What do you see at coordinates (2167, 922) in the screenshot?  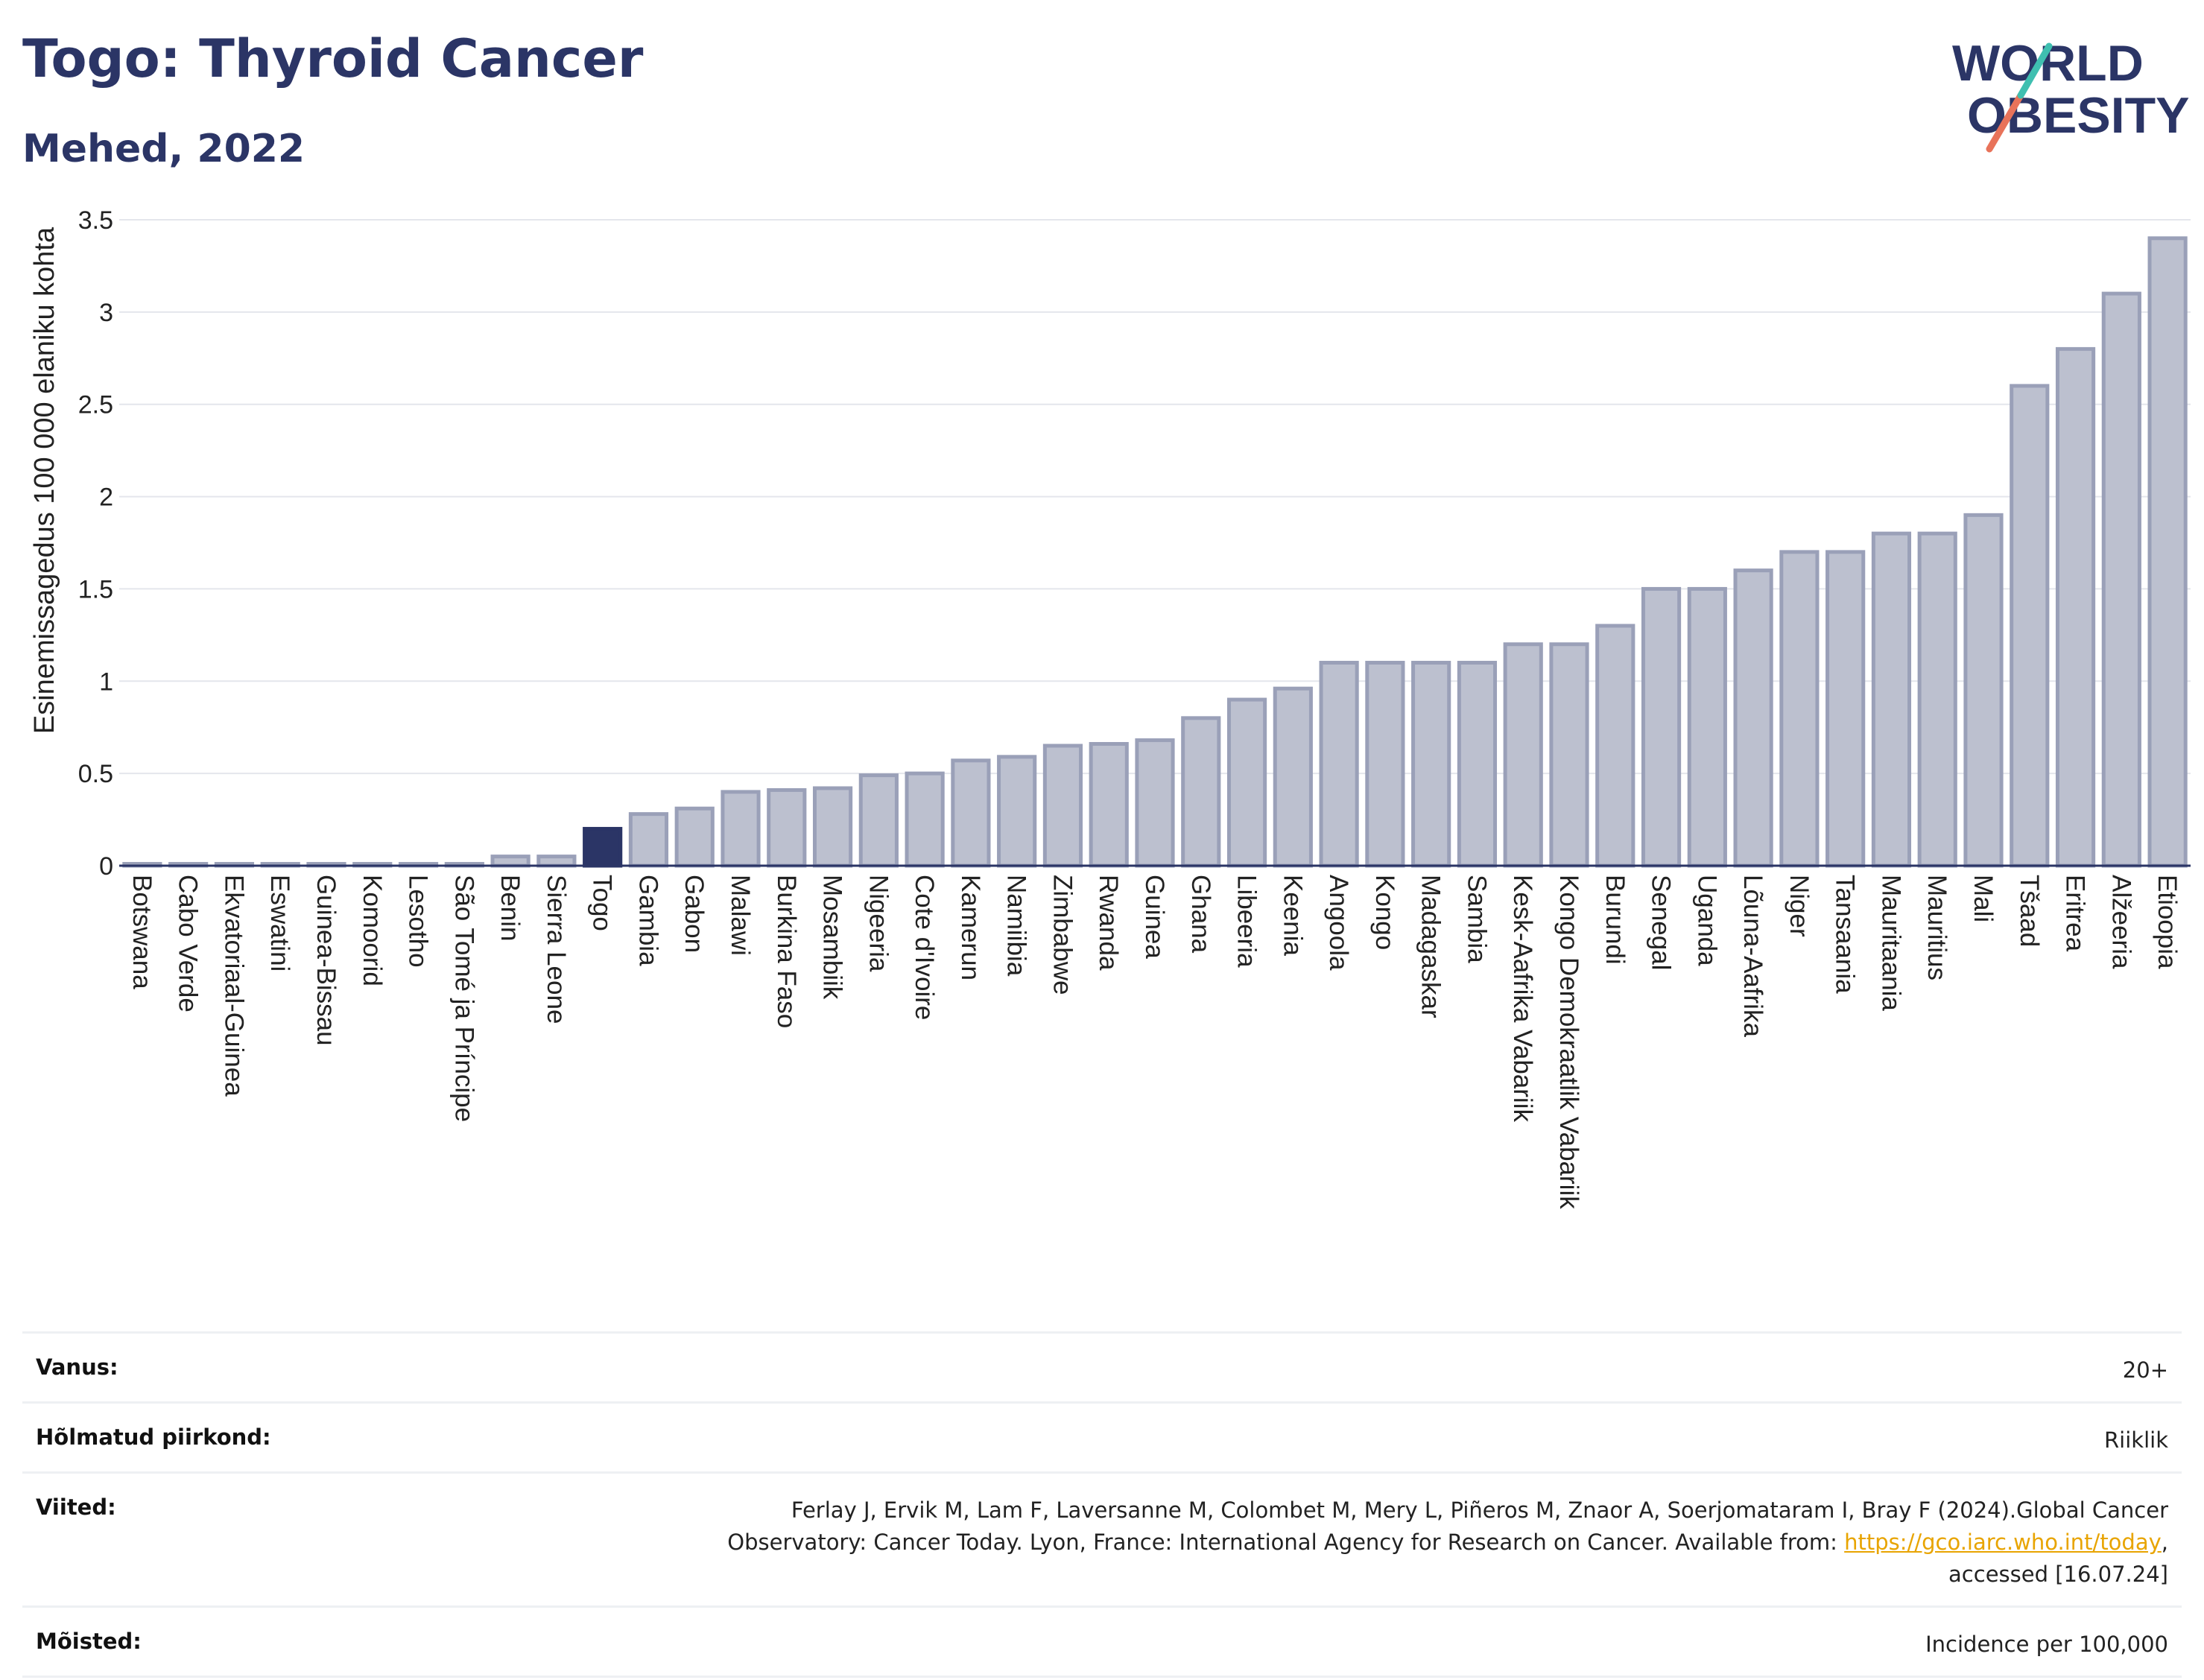 I see `x-tick-label: Etioopia` at bounding box center [2167, 922].